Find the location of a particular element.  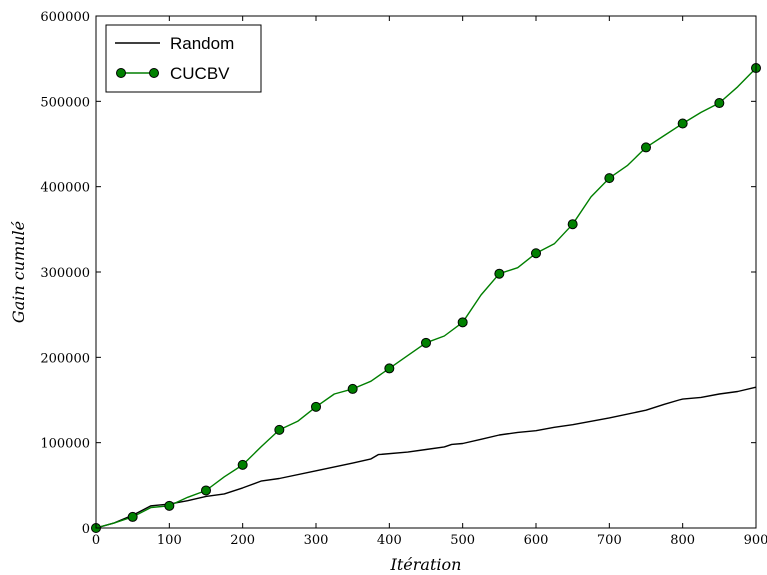

x-tick-label: 500 is located at coordinates (462, 540).